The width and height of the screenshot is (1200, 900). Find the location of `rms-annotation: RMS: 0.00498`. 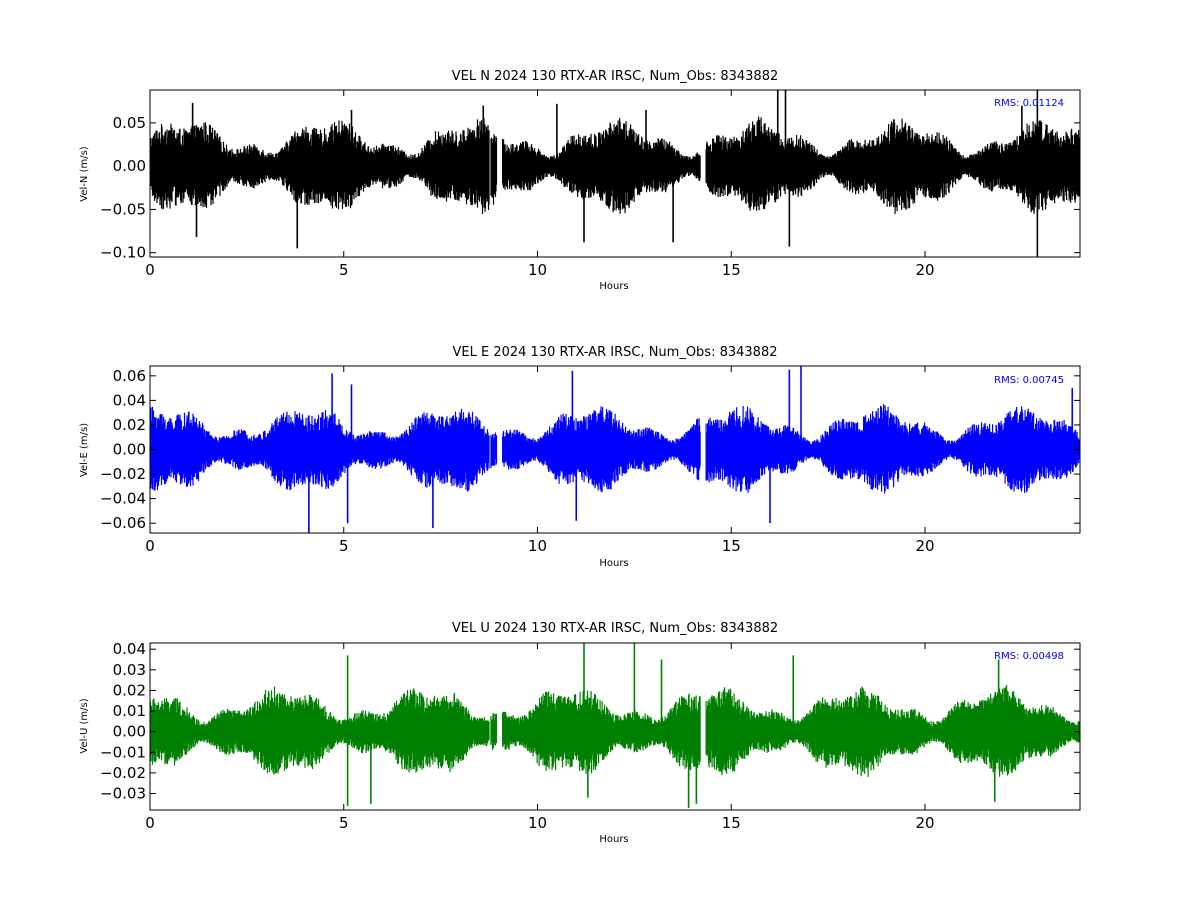

rms-annotation: RMS: 0.00498 is located at coordinates (1029, 656).